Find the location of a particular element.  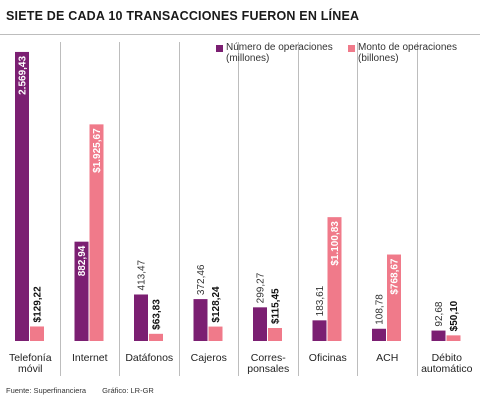

category-label-line: Débito is located at coordinates (447, 358).